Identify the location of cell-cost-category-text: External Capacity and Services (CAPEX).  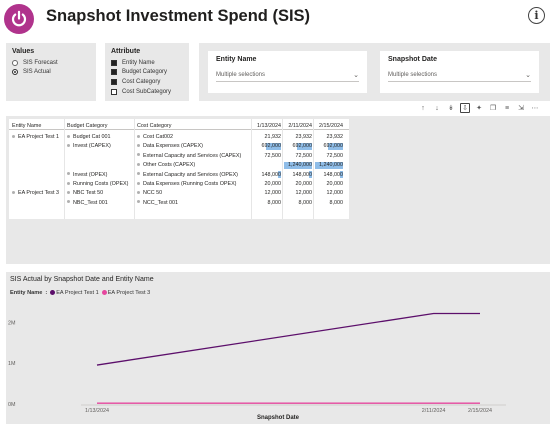
(192, 155).